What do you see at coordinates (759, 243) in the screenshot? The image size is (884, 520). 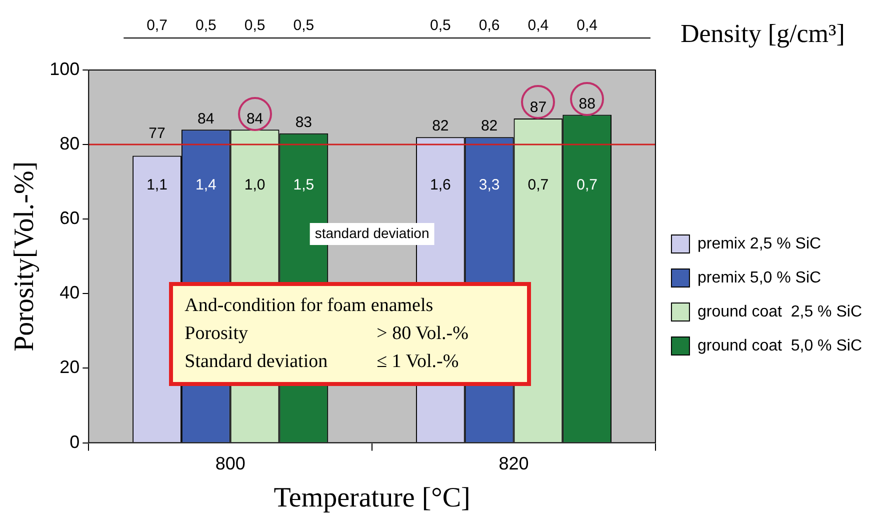 I see `legend-label: premix 2,5 % SiC` at bounding box center [759, 243].